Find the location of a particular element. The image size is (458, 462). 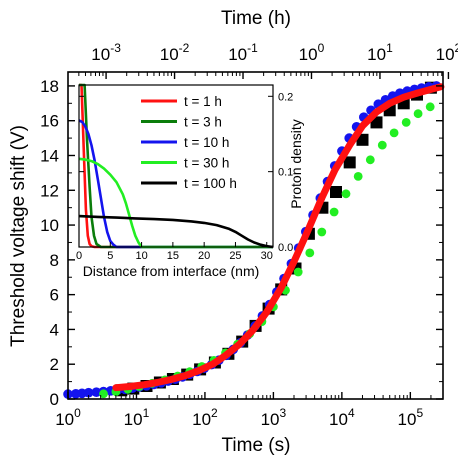

legend-item-2: t = 10 h is located at coordinates (185, 142).